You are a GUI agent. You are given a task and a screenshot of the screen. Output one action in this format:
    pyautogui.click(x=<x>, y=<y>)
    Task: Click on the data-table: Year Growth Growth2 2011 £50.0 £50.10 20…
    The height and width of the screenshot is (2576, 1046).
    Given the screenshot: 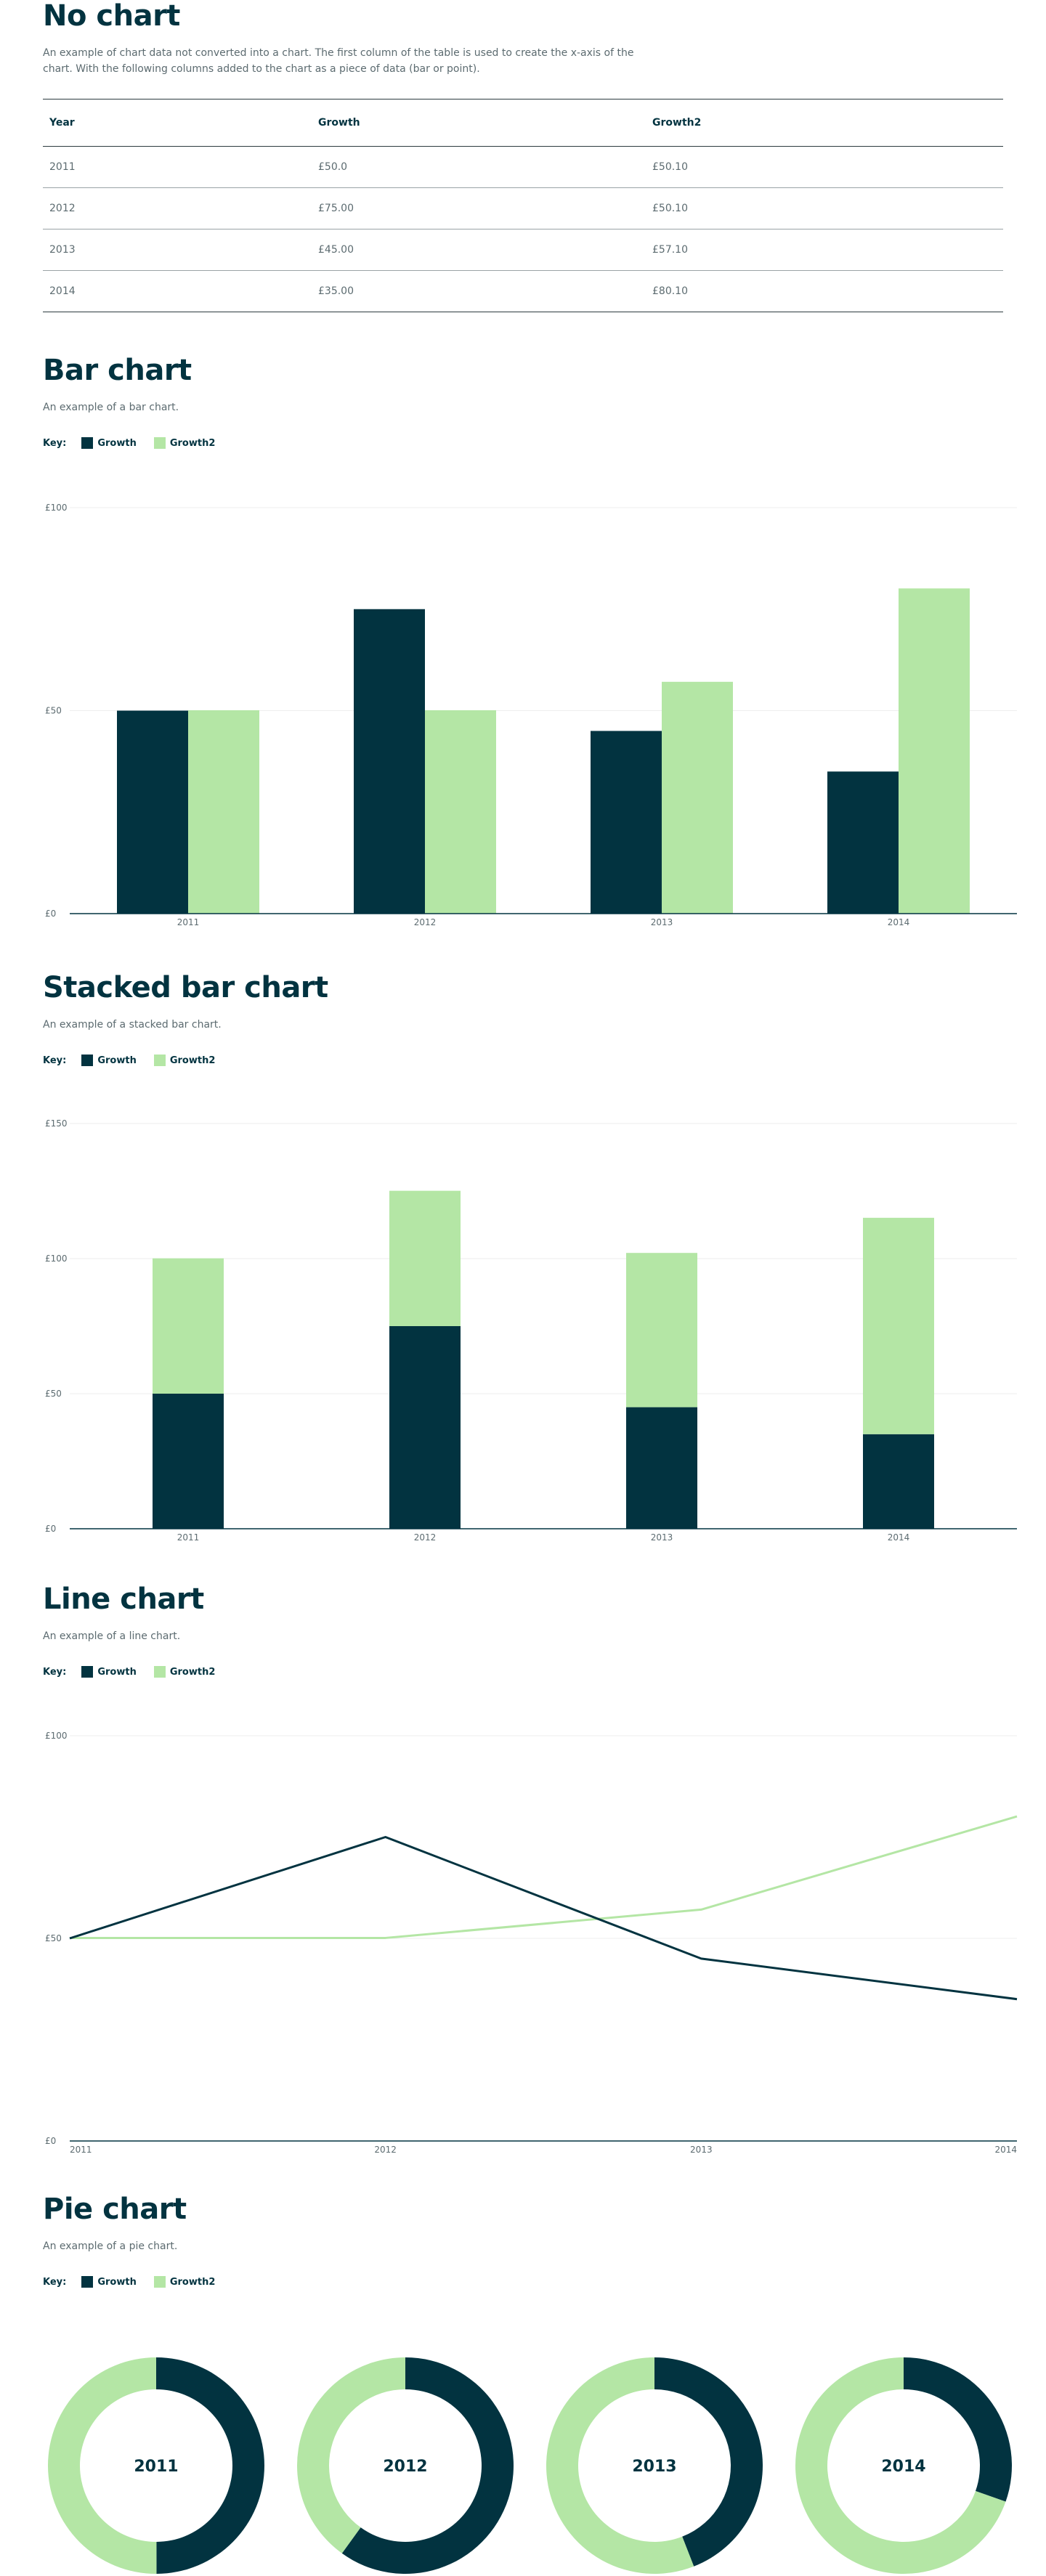 What is the action you would take?
    pyautogui.click(x=523, y=205)
    